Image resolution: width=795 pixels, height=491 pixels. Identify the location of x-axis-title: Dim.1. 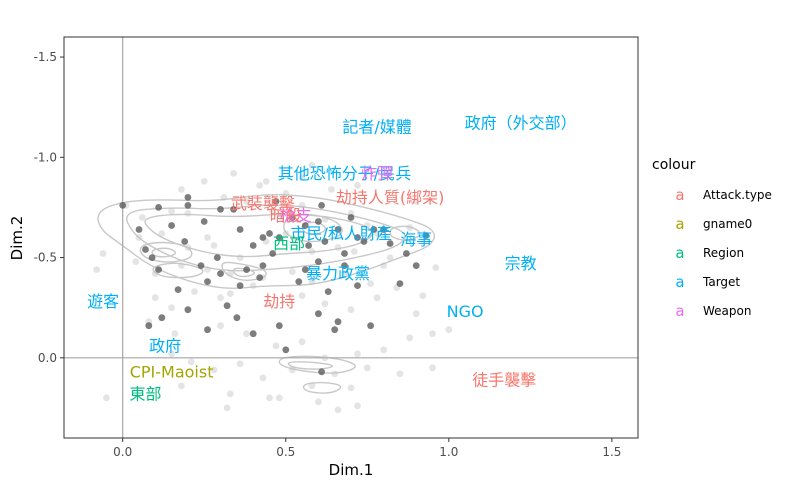
(351, 470).